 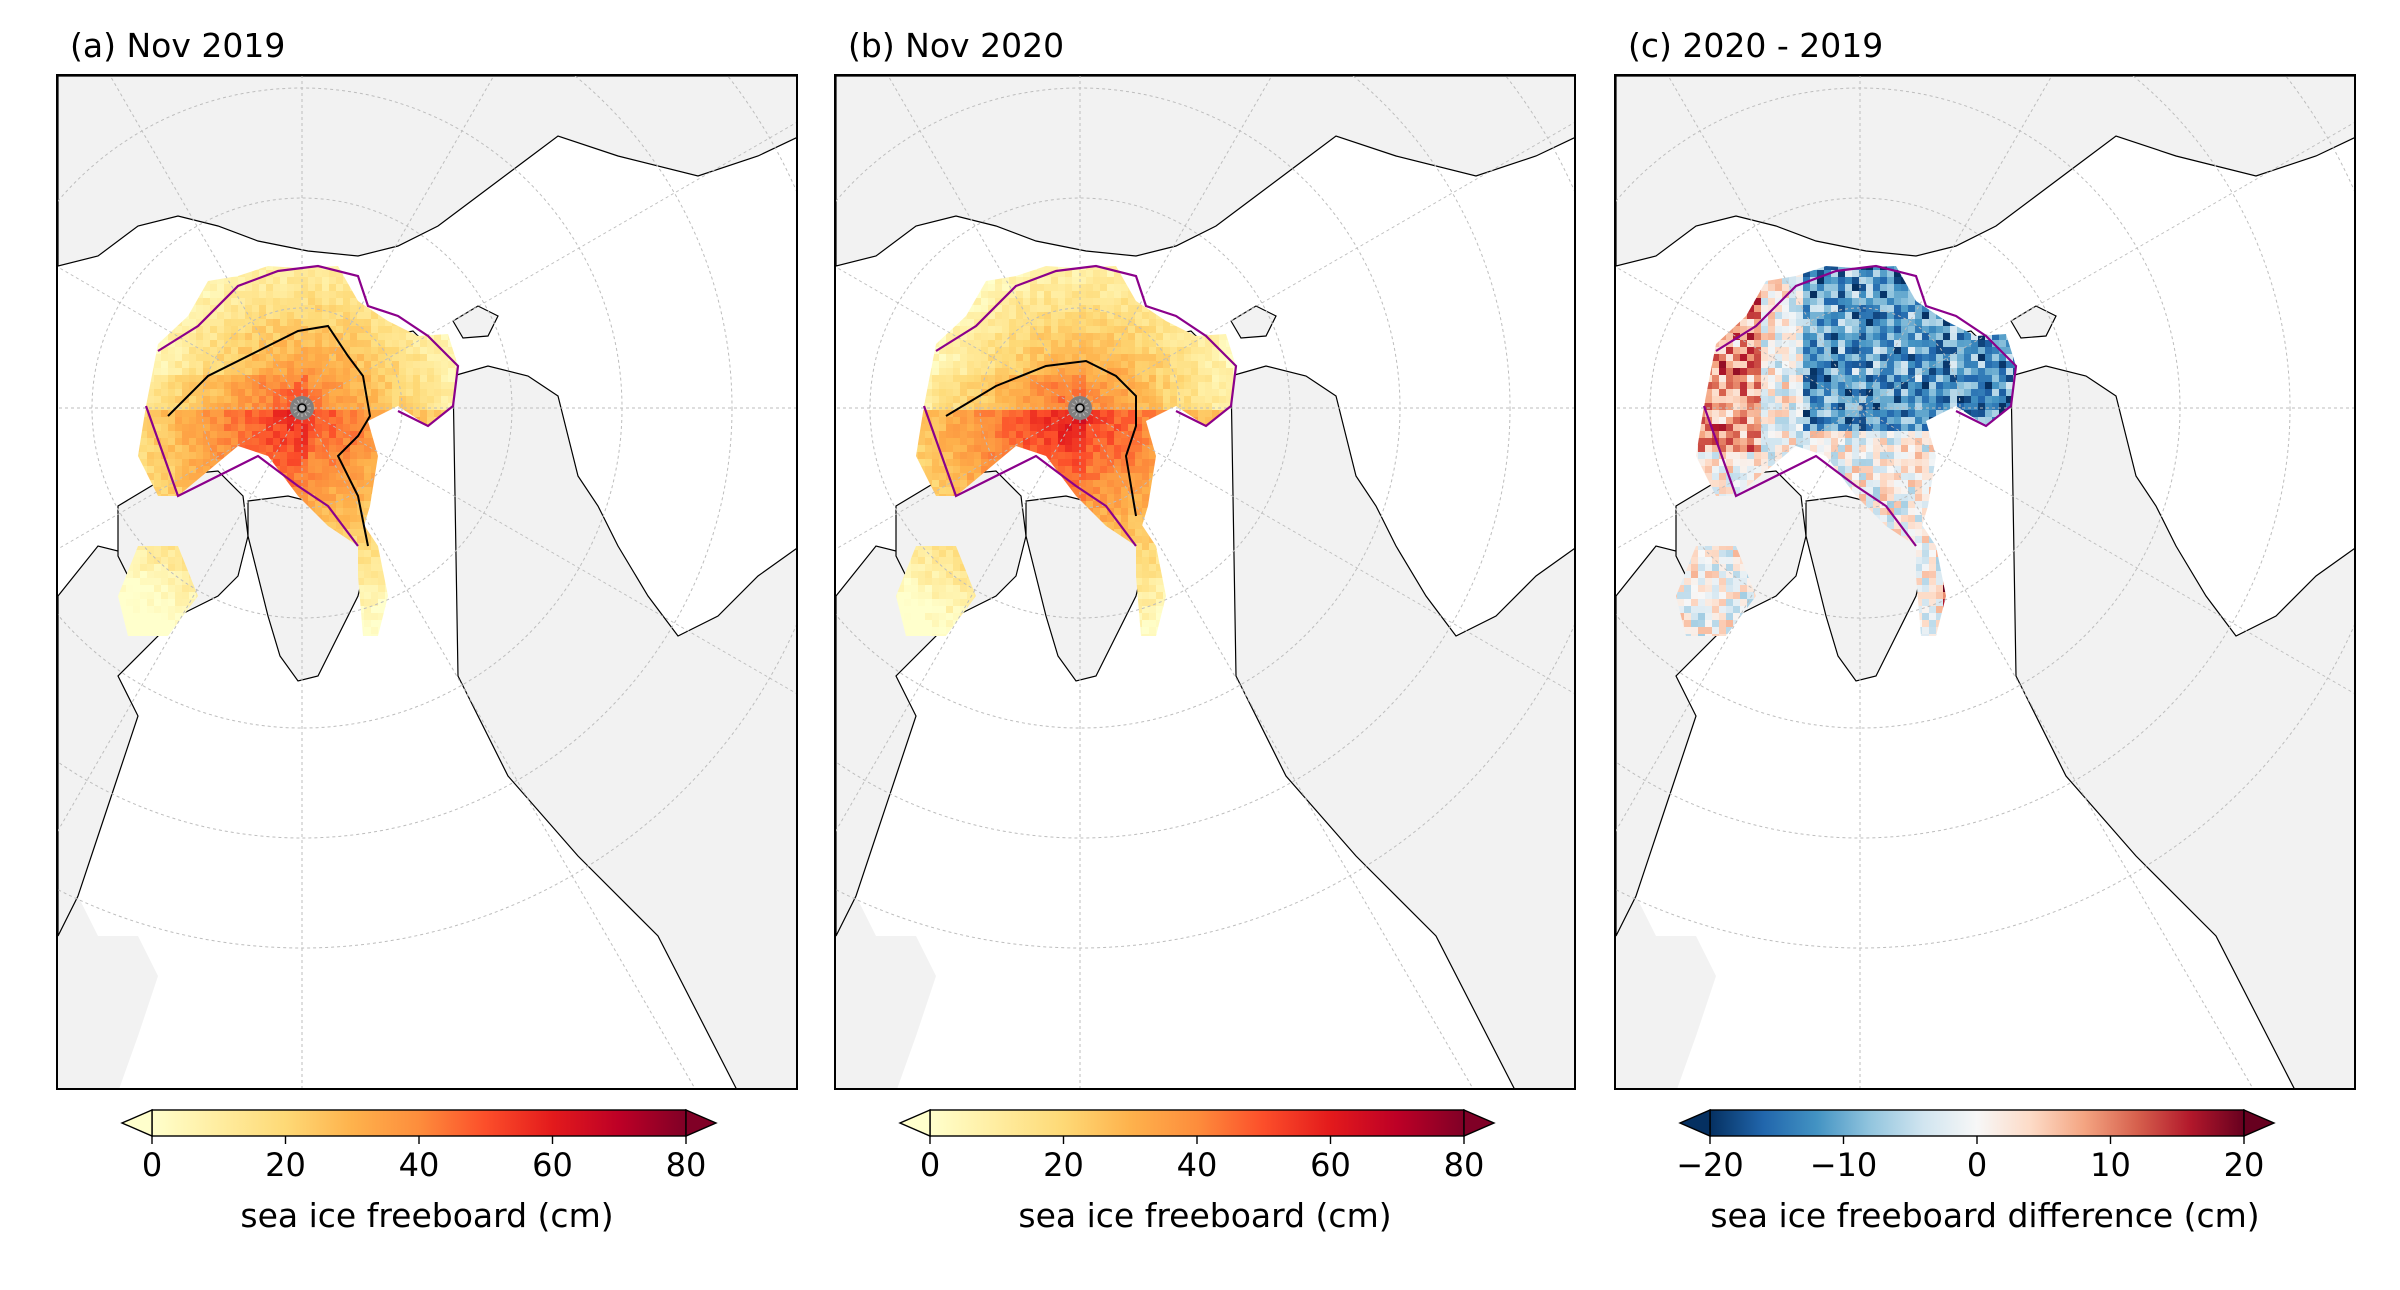 I want to click on colorbar-label: sea ice freeboard difference (cm), so click(x=1985, y=1215).